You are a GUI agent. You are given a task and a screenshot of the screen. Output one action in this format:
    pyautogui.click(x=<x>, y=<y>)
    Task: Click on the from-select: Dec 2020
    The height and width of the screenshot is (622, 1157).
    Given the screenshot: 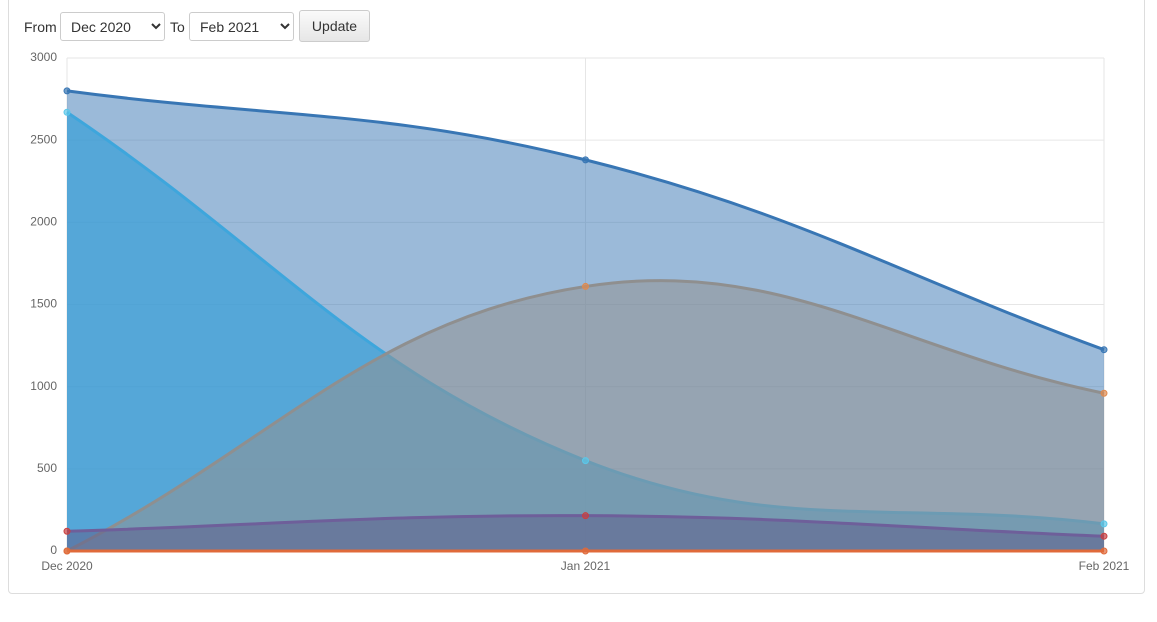 What is the action you would take?
    pyautogui.click(x=112, y=26)
    